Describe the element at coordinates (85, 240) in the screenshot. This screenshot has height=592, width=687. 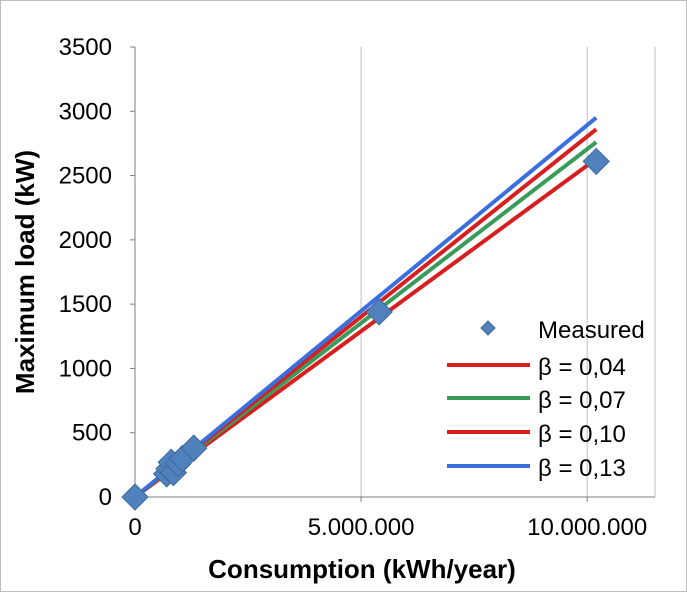
I see `y-tick-label: 2000` at that location.